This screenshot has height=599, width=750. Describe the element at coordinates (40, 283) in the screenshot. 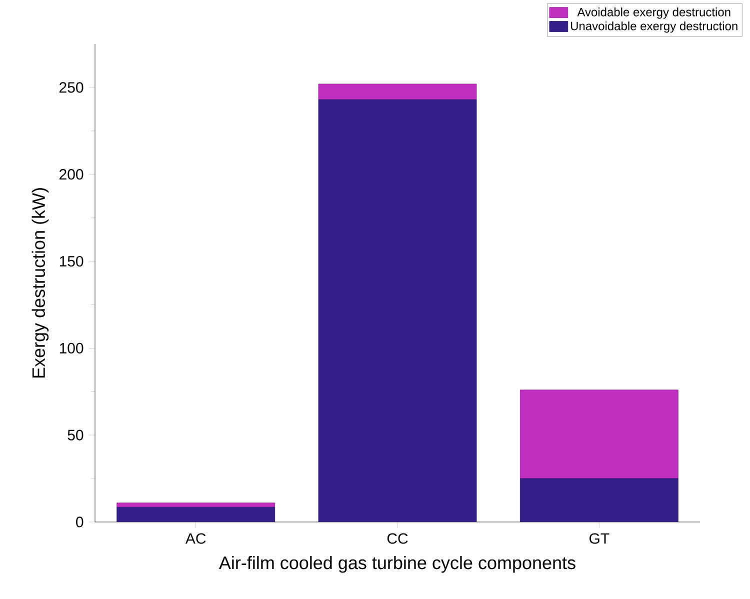

I see `y-axis-title: Exergy destruction (kW)` at that location.